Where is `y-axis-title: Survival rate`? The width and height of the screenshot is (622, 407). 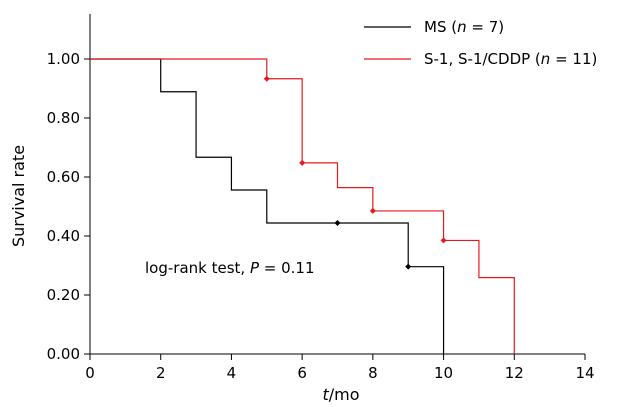
y-axis-title: Survival rate is located at coordinates (18, 196).